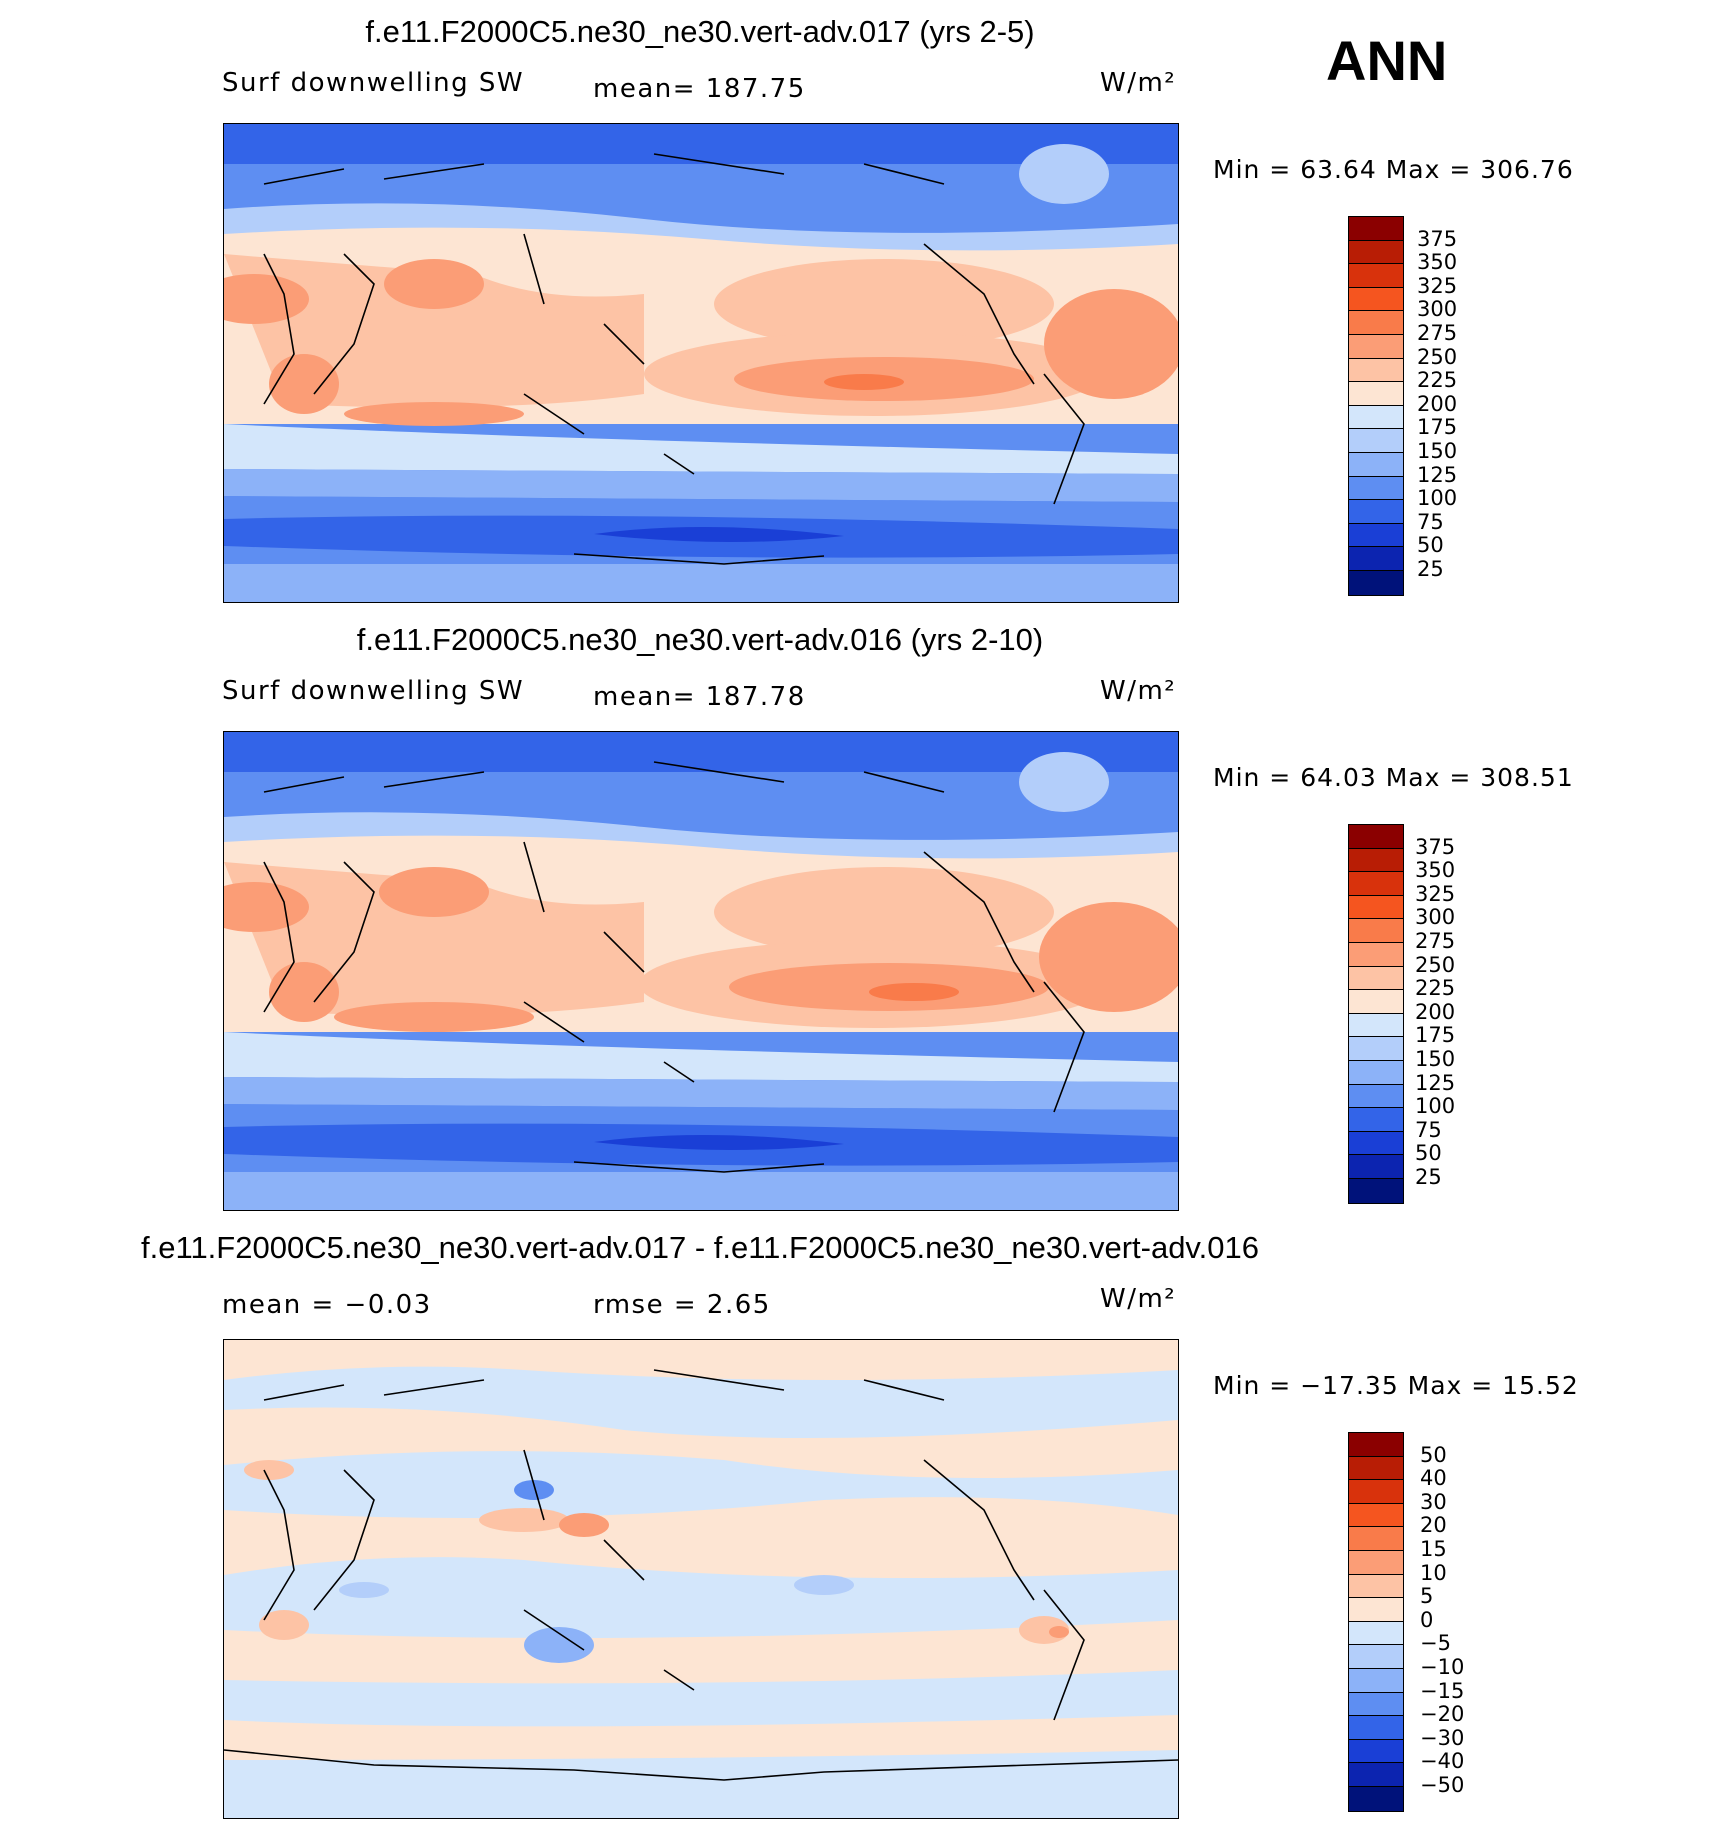 This screenshot has height=1836, width=1710. Describe the element at coordinates (699, 89) in the screenshot. I see `panel-1-mean-label: mean= 187.75` at that location.